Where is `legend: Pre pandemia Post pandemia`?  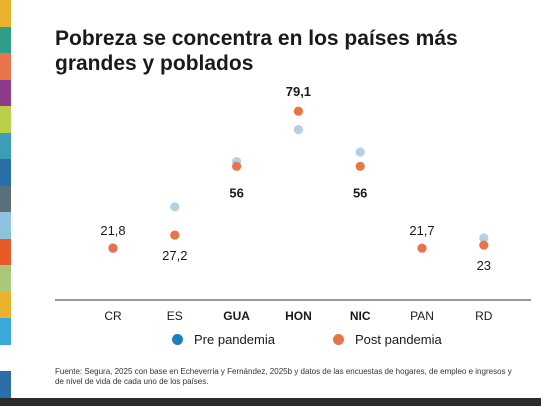
legend: Pre pandemia Post pandemia is located at coordinates (270, 342).